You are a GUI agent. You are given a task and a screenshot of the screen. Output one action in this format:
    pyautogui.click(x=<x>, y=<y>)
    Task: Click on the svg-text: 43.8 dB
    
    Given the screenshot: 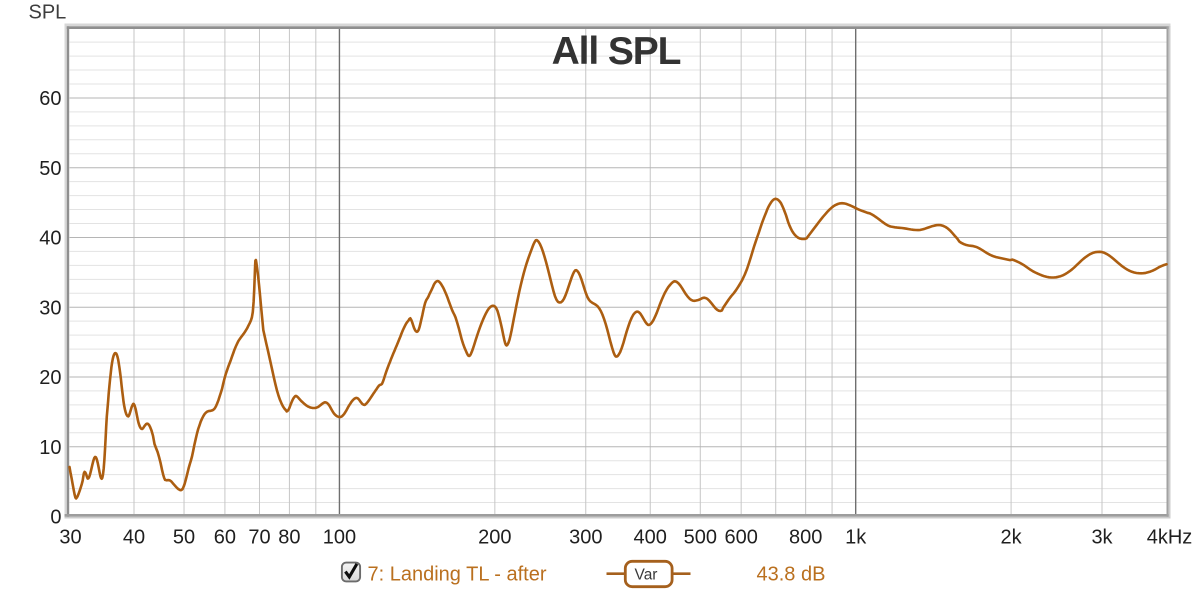 What is the action you would take?
    pyautogui.click(x=791, y=575)
    